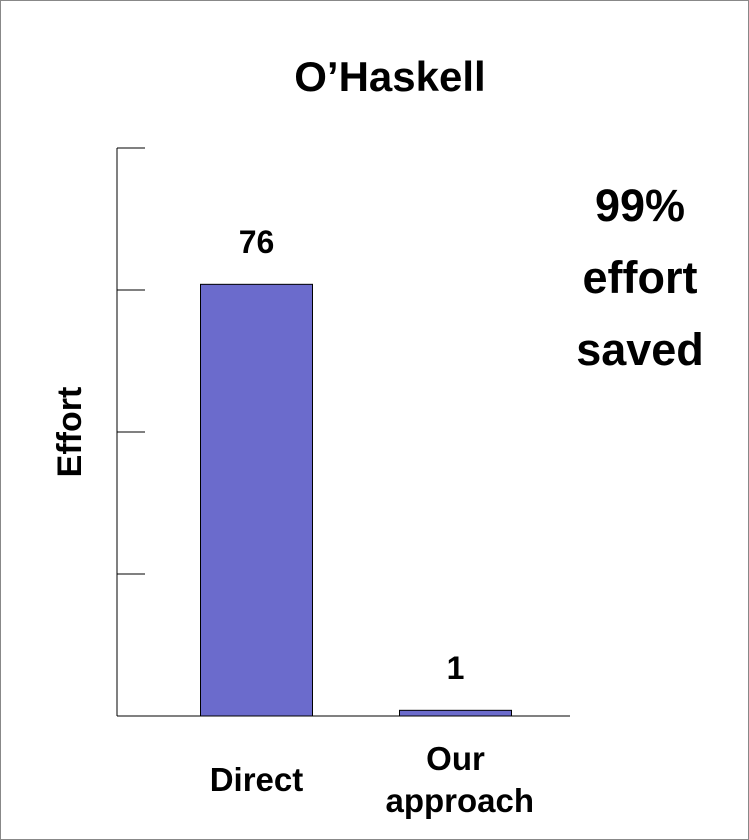  What do you see at coordinates (256, 779) in the screenshot?
I see `x-tick-label: Direct` at bounding box center [256, 779].